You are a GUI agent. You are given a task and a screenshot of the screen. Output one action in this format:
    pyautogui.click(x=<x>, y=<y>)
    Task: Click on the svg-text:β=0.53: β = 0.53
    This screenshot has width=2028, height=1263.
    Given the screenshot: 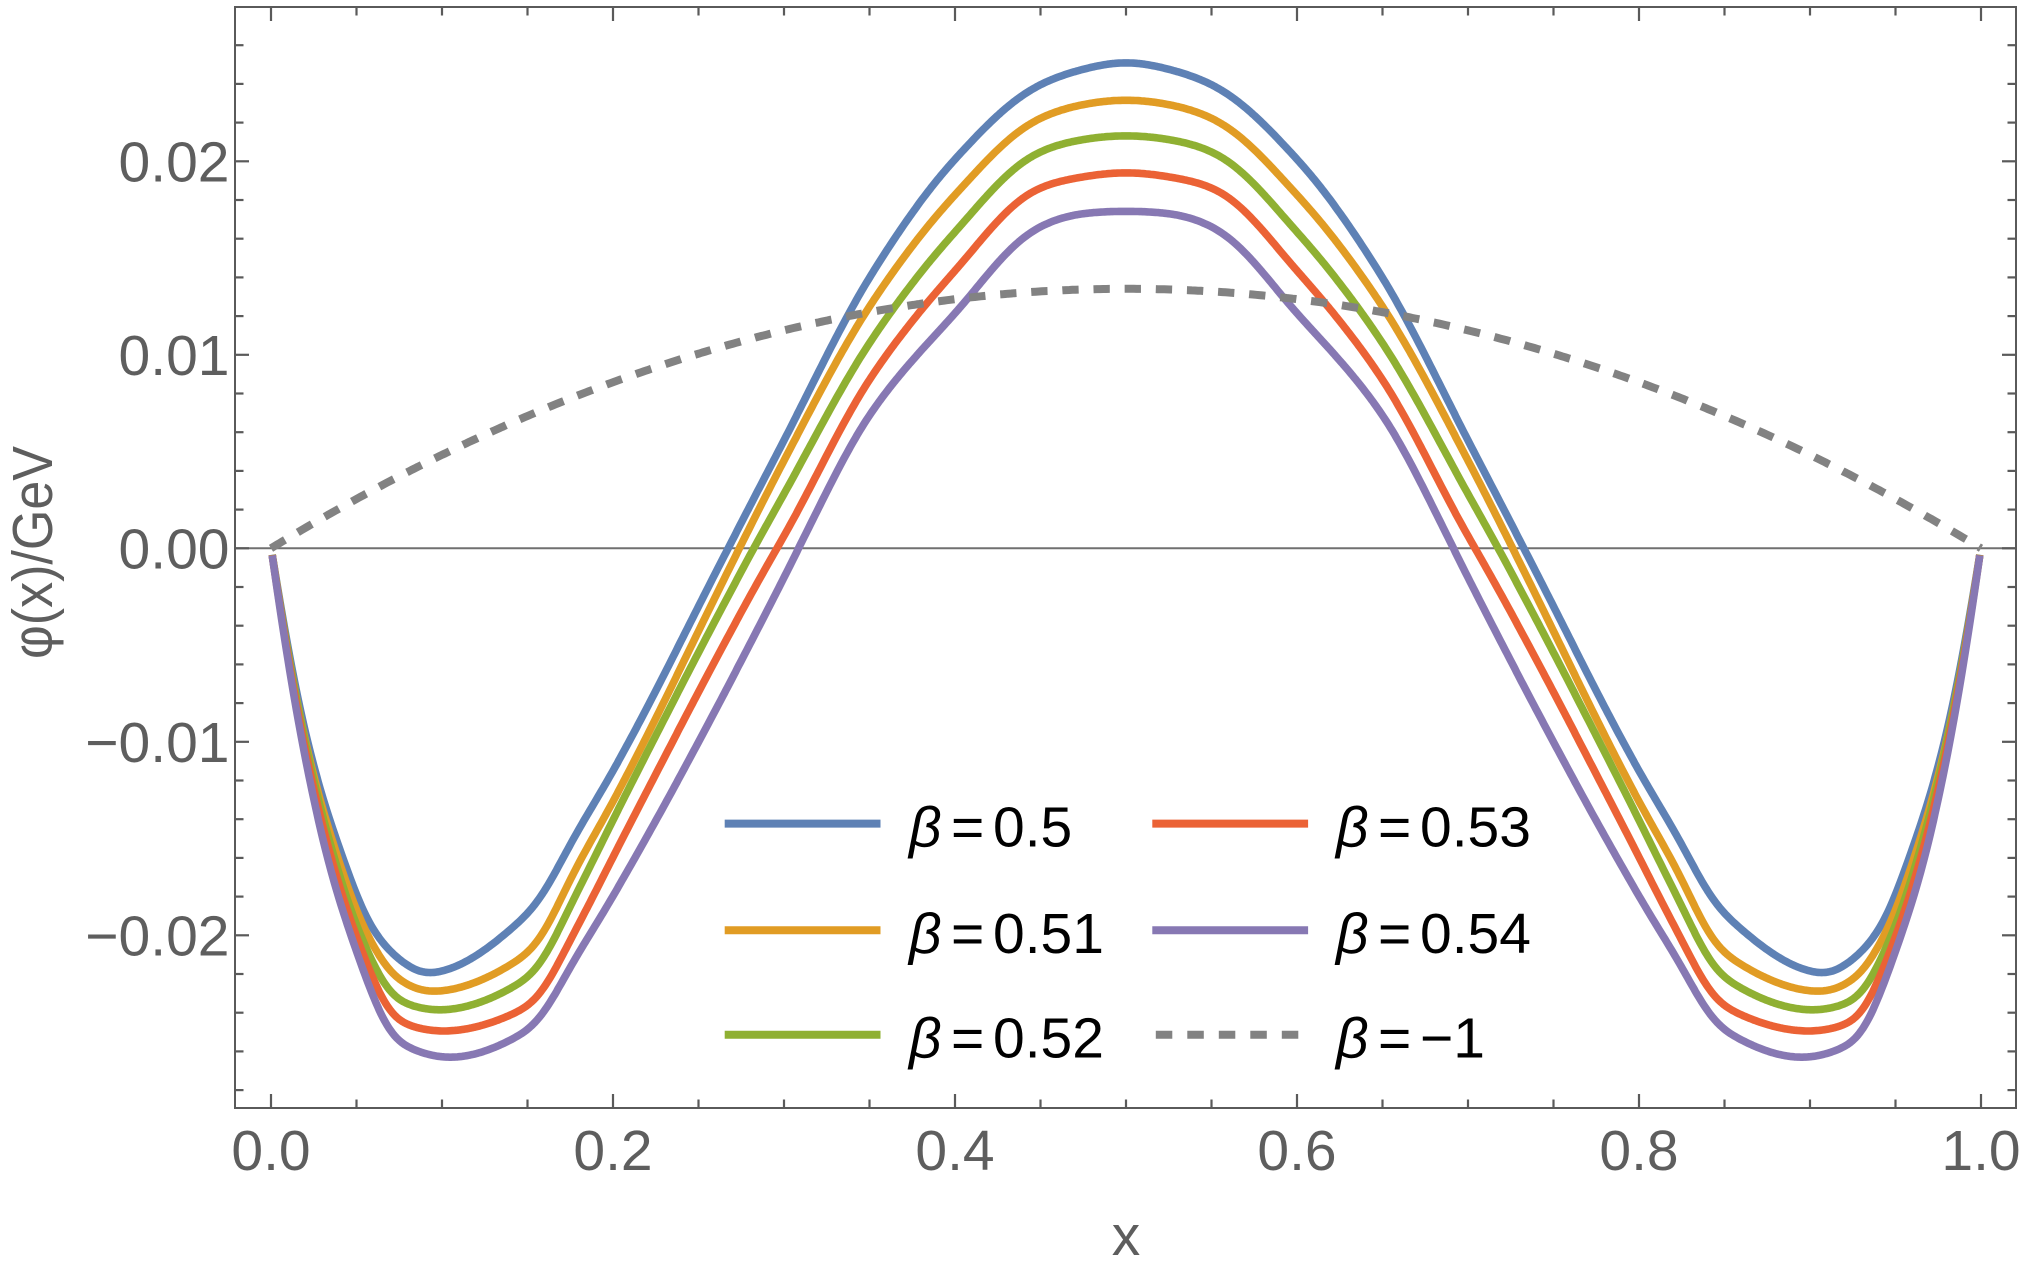 What is the action you would take?
    pyautogui.click(x=1432, y=827)
    